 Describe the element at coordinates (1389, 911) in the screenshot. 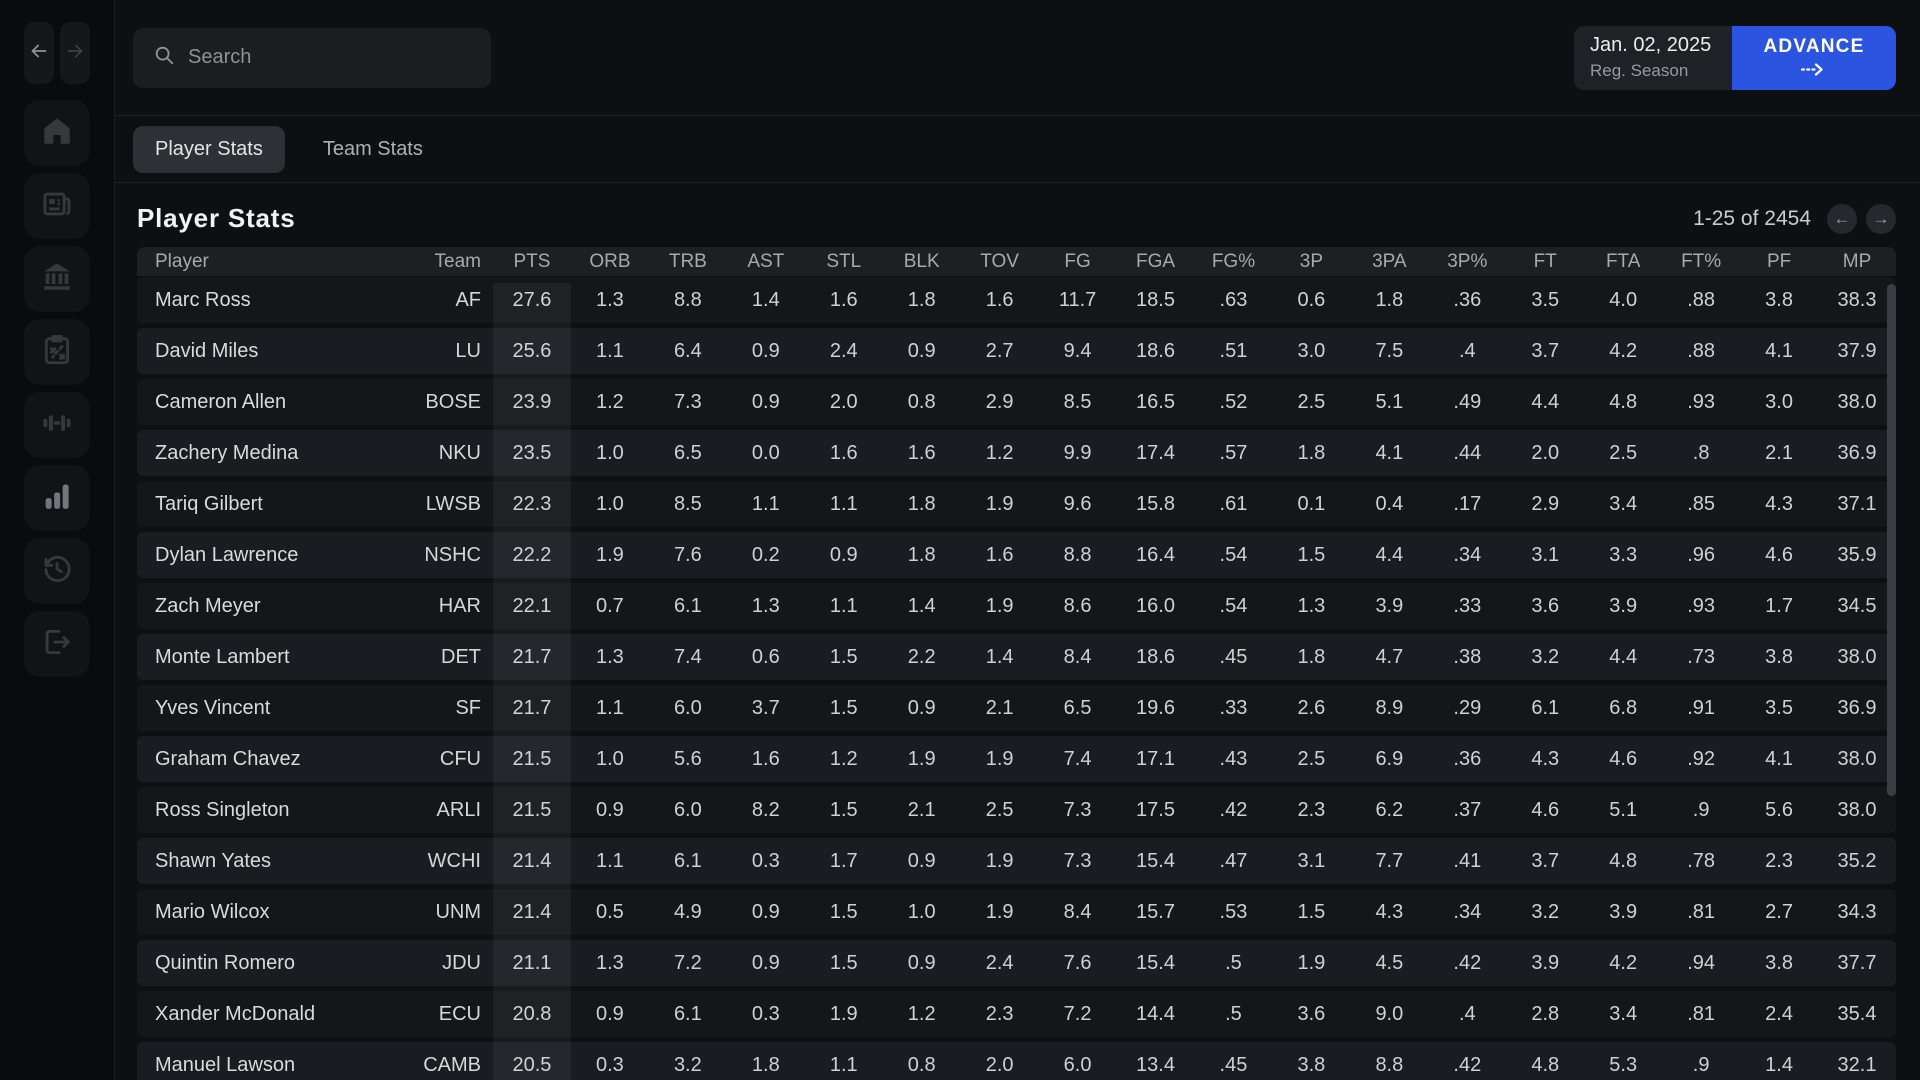

I see `stat-cell: 4.3` at that location.